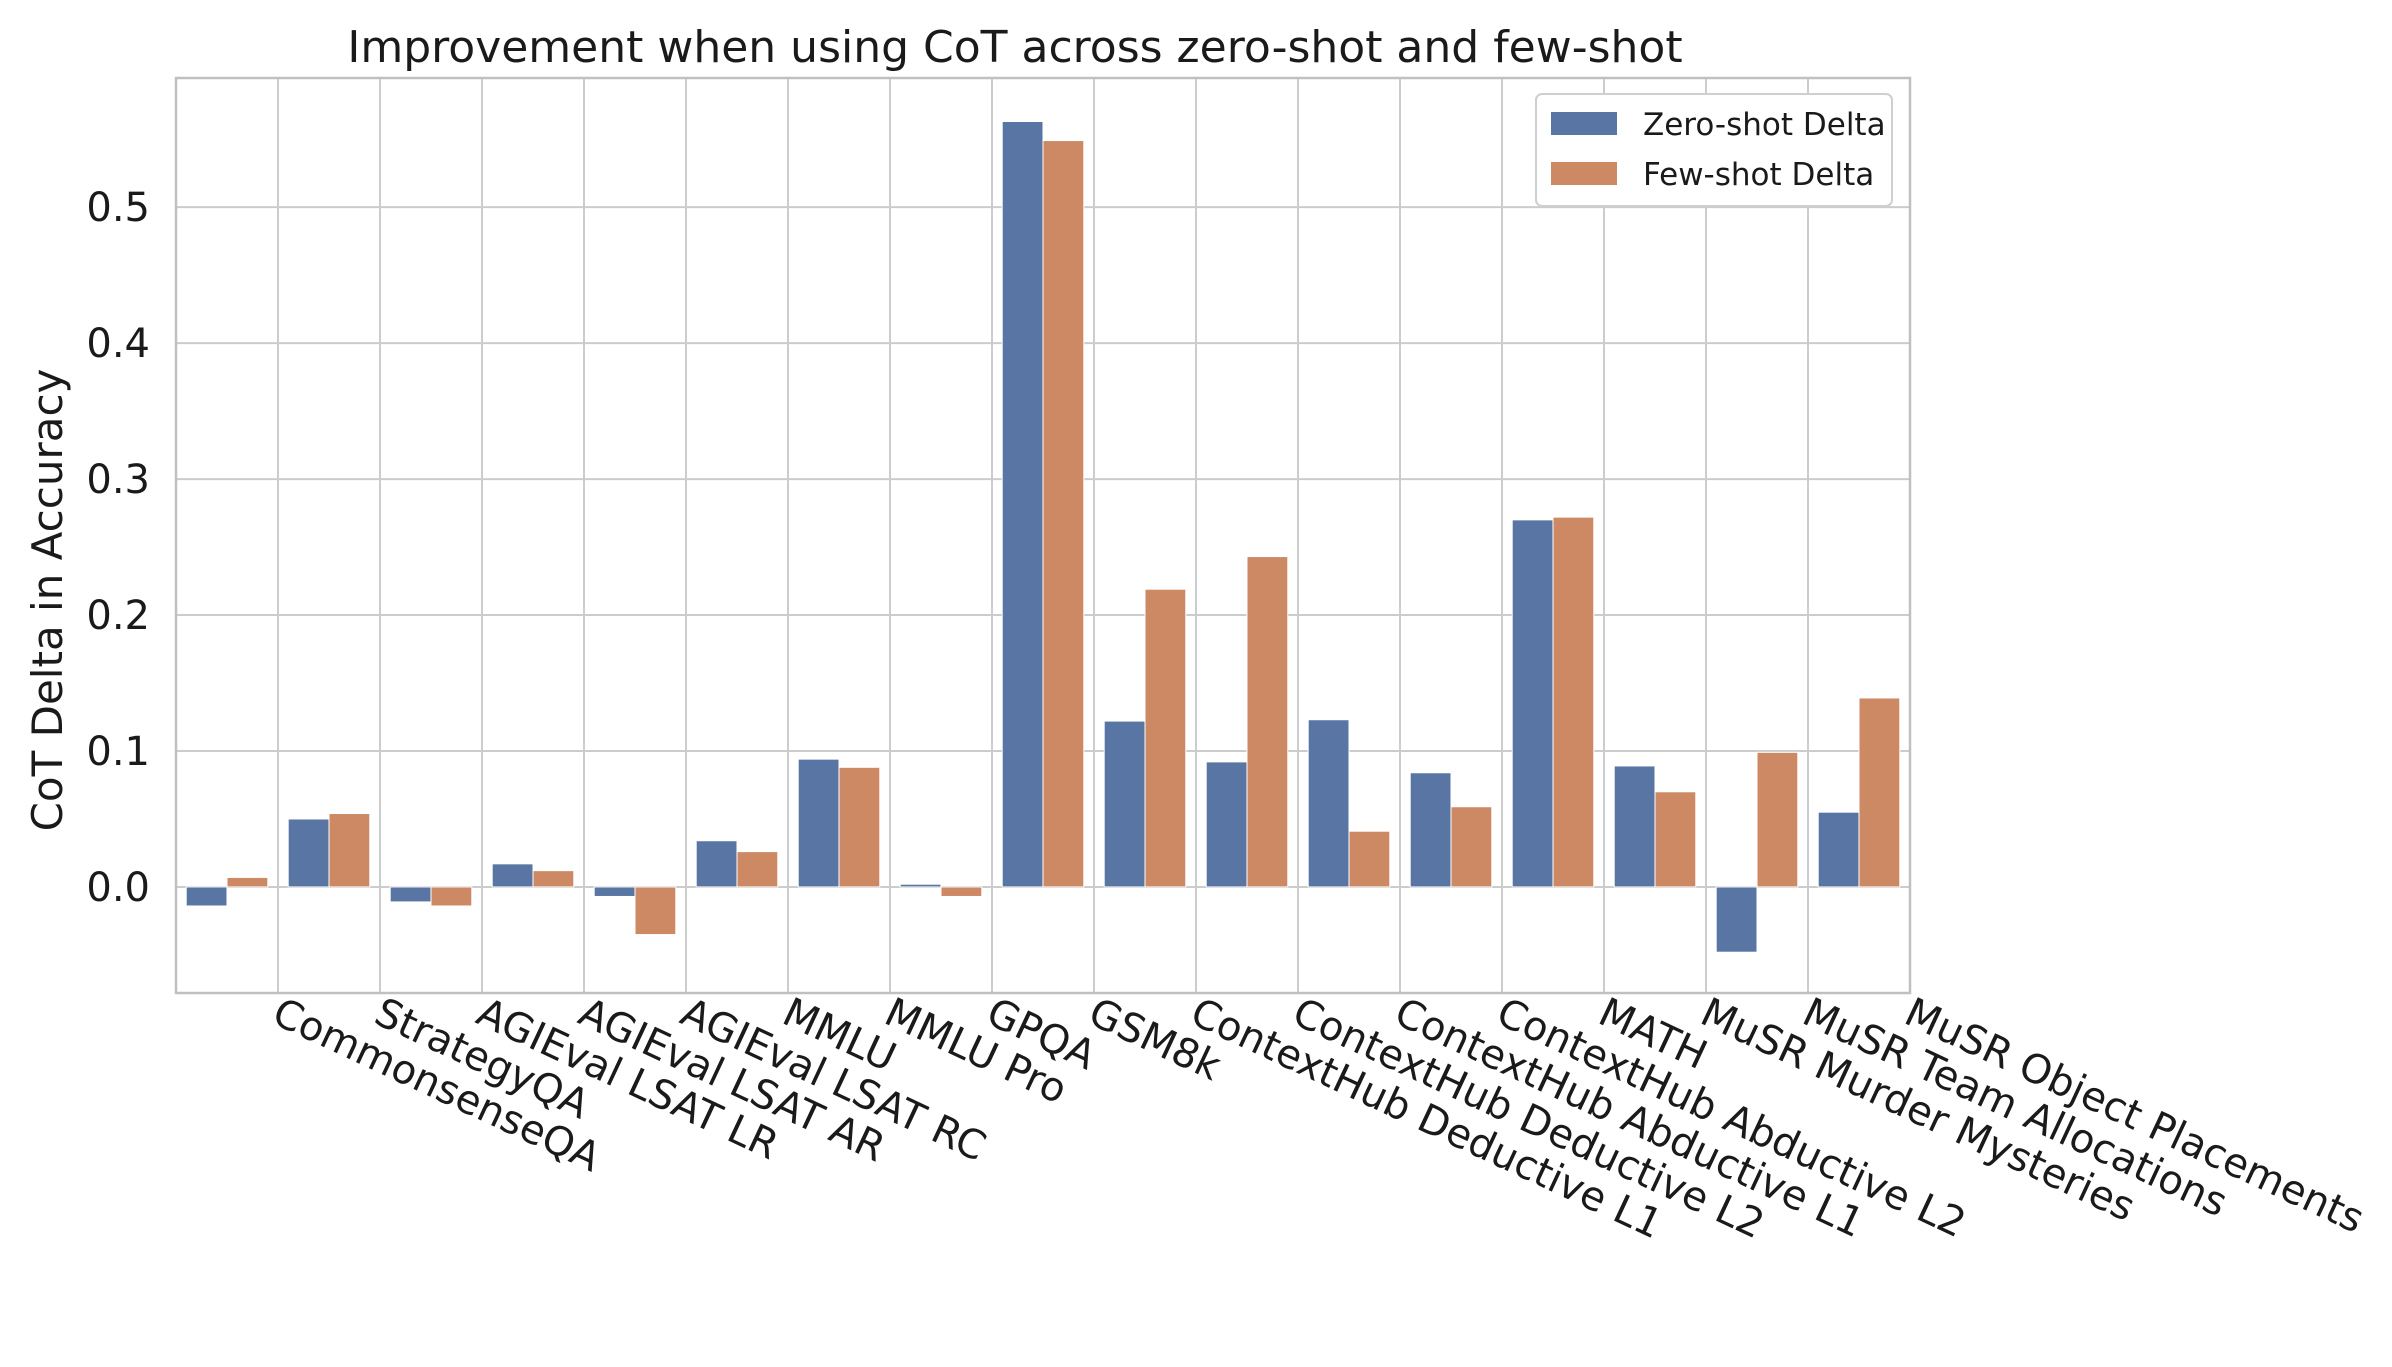 The image size is (2392, 1367). Describe the element at coordinates (1736, 919) in the screenshot. I see `bar-zero-shot-delta-musr-team-allocations` at that location.